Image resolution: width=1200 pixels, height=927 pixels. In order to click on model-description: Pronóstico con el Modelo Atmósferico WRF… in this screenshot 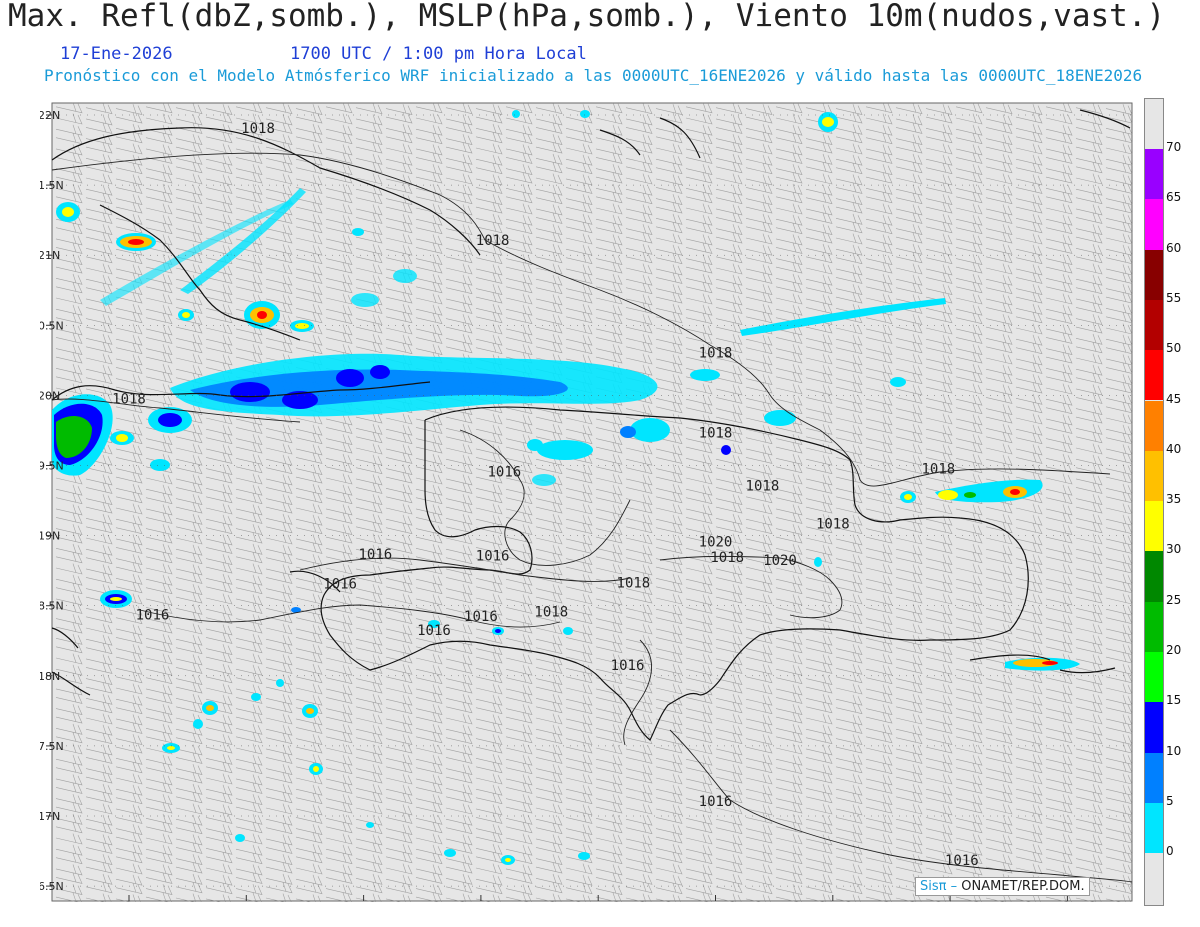, I will do `click(593, 75)`.